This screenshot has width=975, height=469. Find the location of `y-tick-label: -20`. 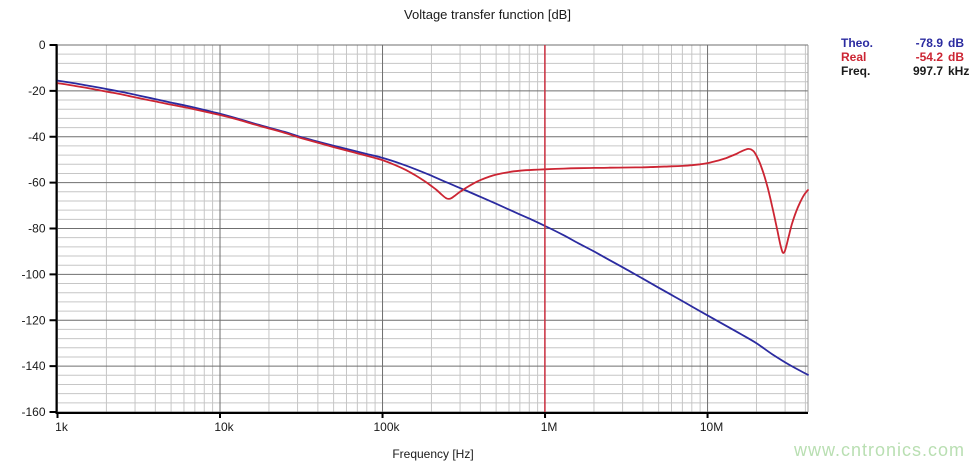

y-tick-label: -20 is located at coordinates (37, 91).